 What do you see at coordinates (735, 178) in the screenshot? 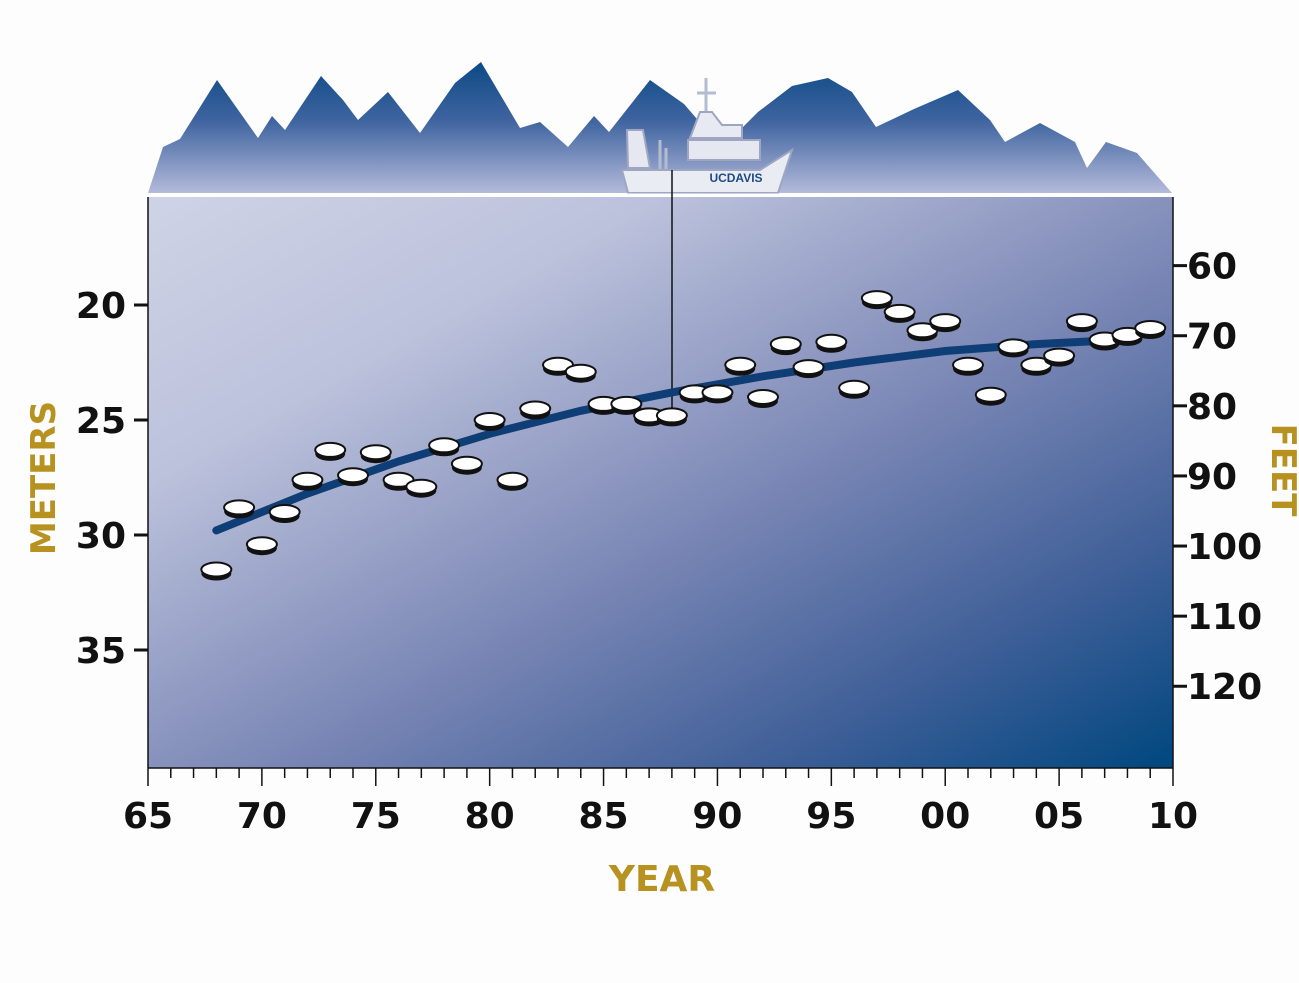
I see `boat-label: UCDAVIS` at bounding box center [735, 178].